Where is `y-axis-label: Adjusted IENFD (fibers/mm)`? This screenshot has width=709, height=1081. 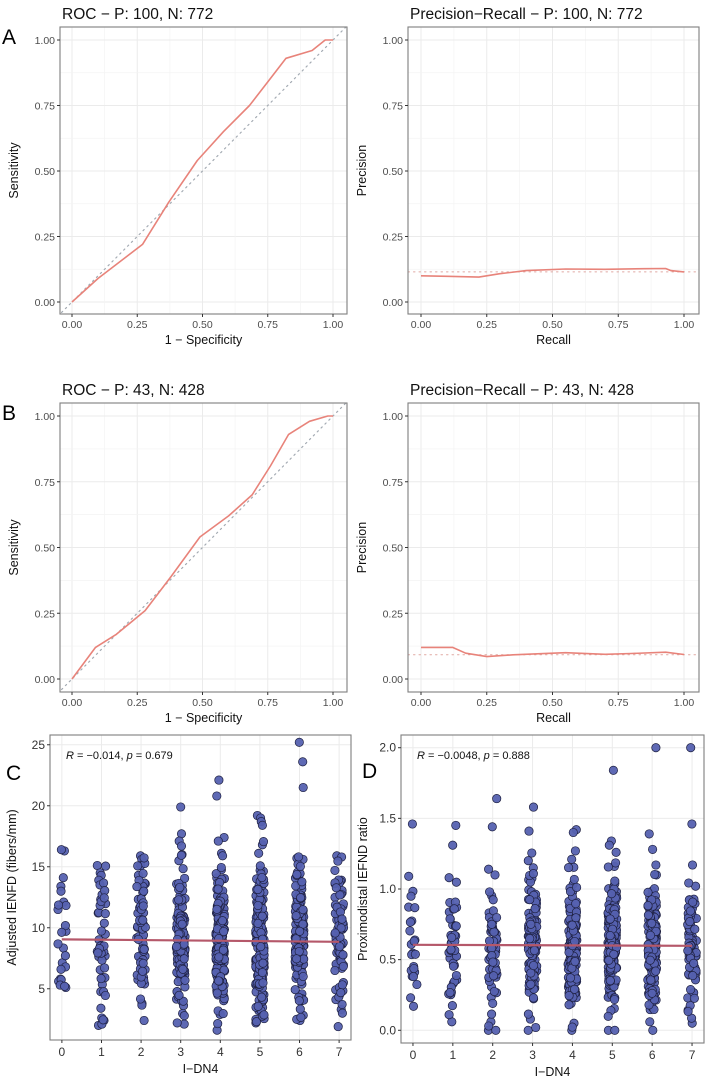 y-axis-label: Adjusted IENFD (fibers/mm) is located at coordinates (12, 887).